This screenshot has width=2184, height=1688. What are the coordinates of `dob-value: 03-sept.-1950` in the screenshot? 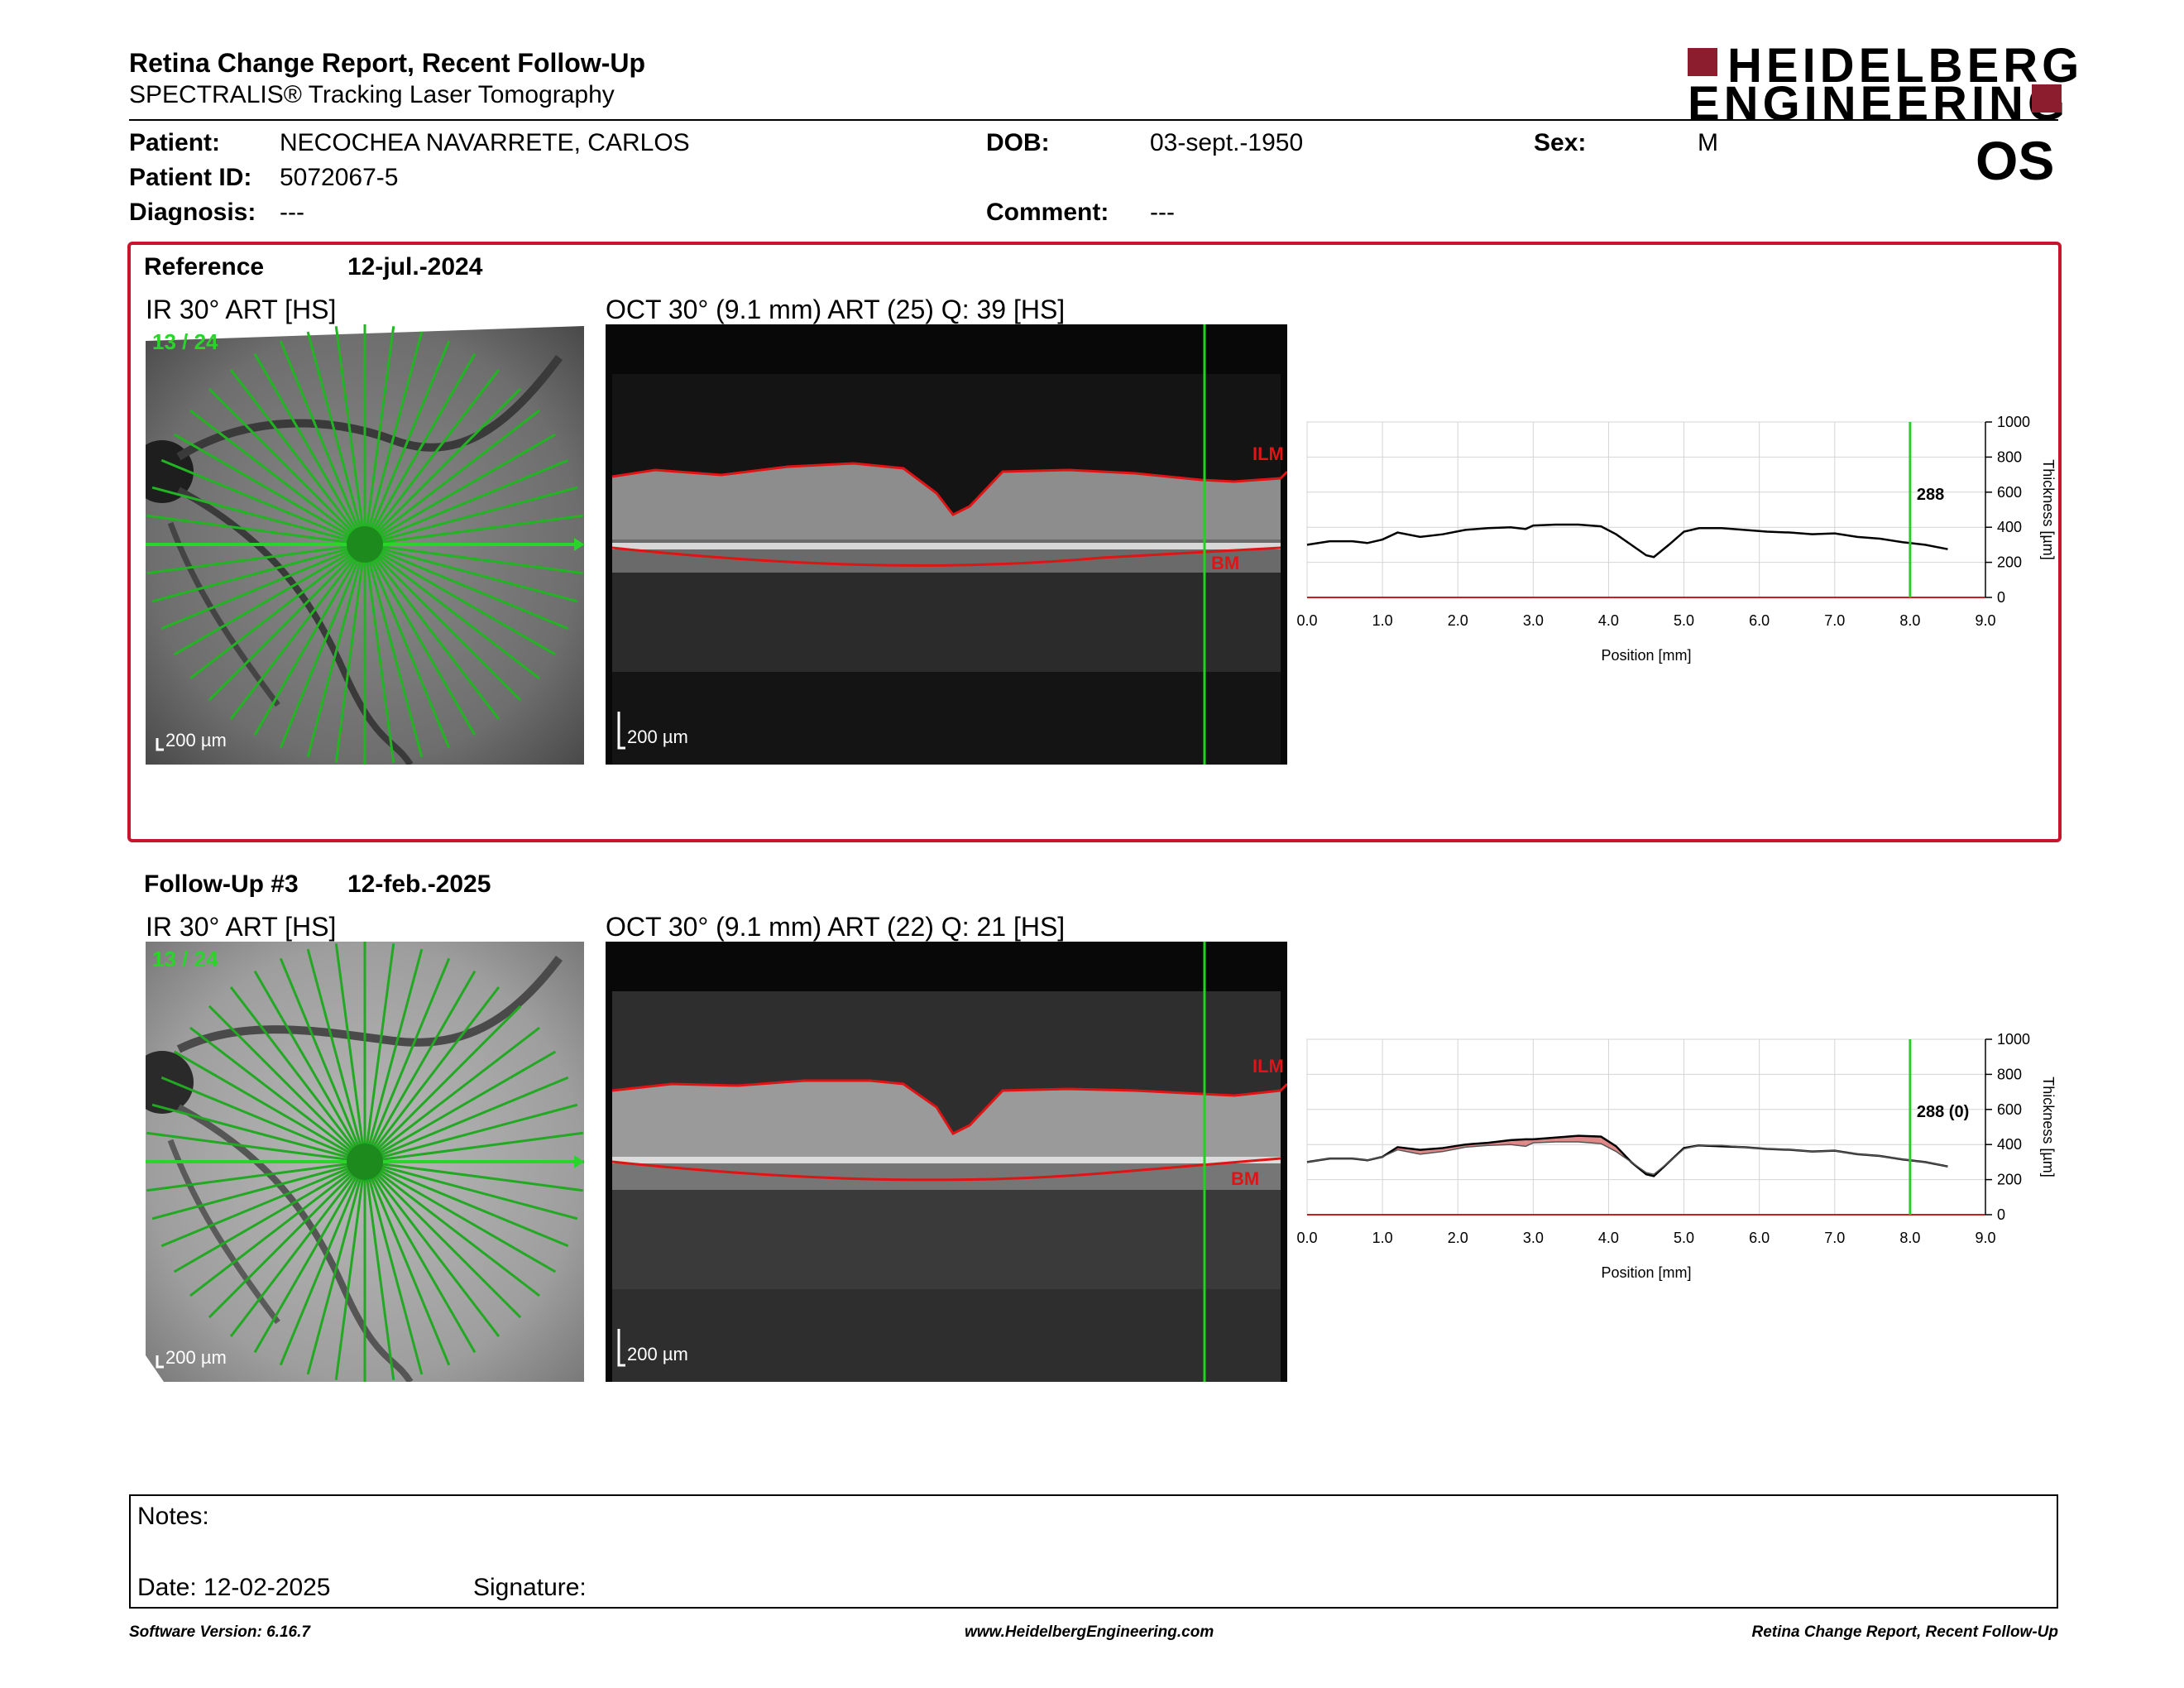 It's located at (1227, 142).